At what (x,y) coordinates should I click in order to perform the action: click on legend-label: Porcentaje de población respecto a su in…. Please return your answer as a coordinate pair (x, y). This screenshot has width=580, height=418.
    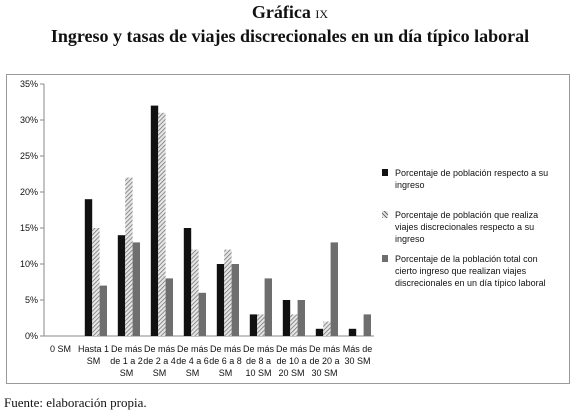
    Looking at the image, I should click on (472, 179).